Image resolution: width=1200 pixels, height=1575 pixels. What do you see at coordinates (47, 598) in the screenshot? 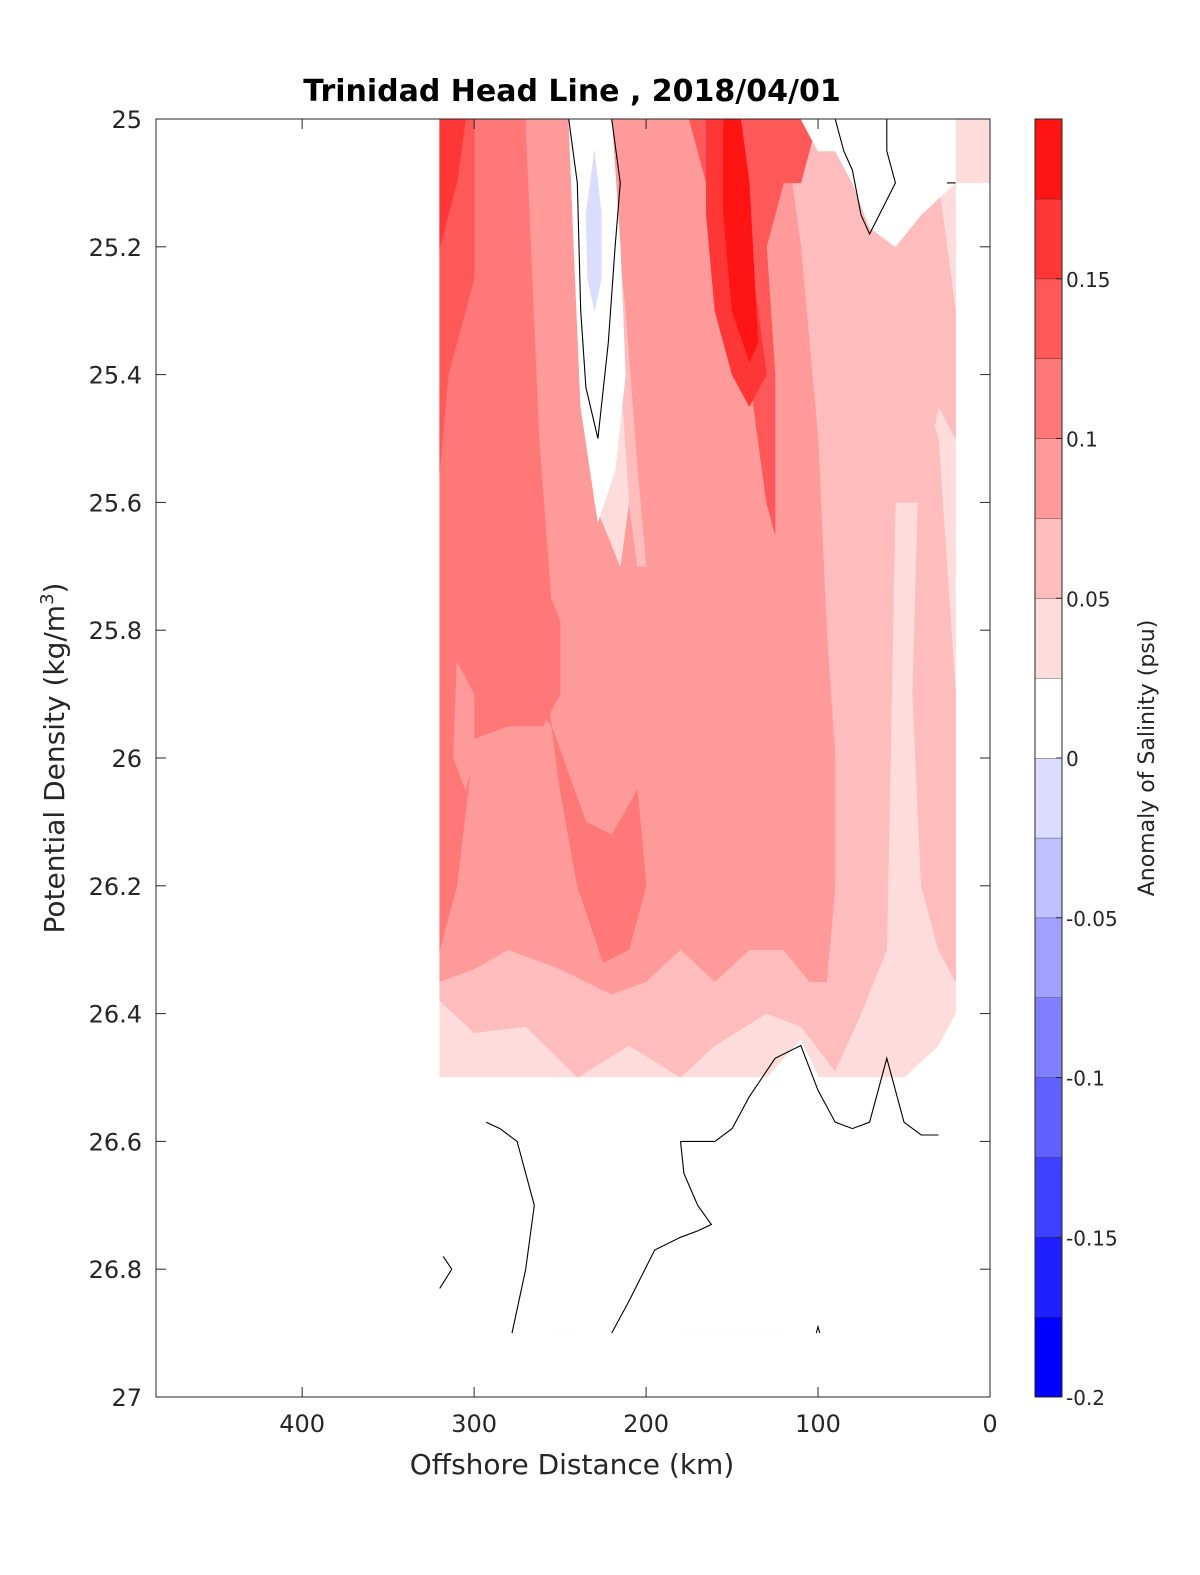
I see `y-axis-label-superscript: 3` at bounding box center [47, 598].